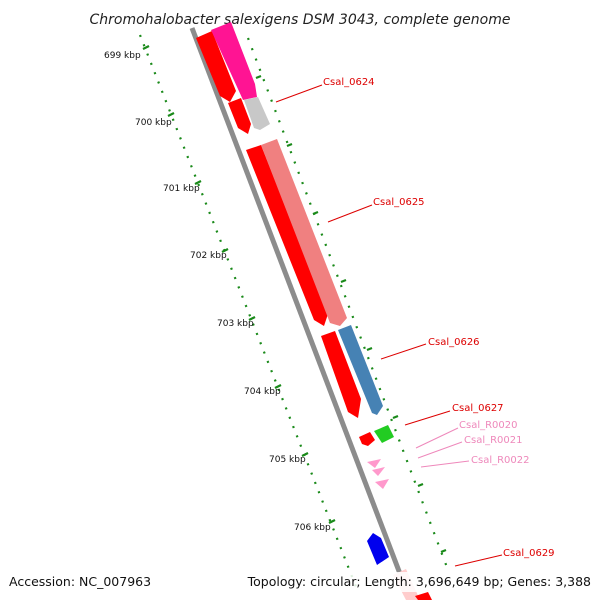 The height and width of the screenshot is (600, 600). I want to click on footer-backdrop, so click(426, 582).